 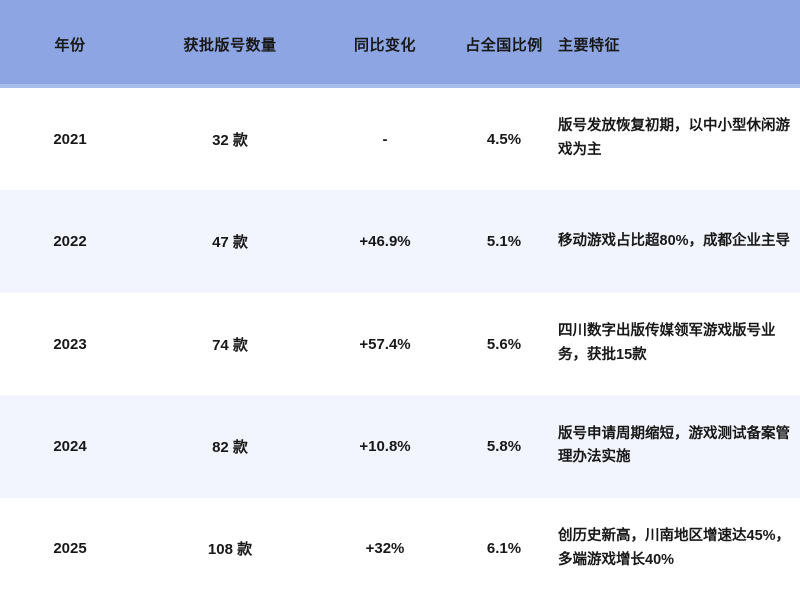 What do you see at coordinates (230, 550) in the screenshot?
I see `cell-count: 108 款` at bounding box center [230, 550].